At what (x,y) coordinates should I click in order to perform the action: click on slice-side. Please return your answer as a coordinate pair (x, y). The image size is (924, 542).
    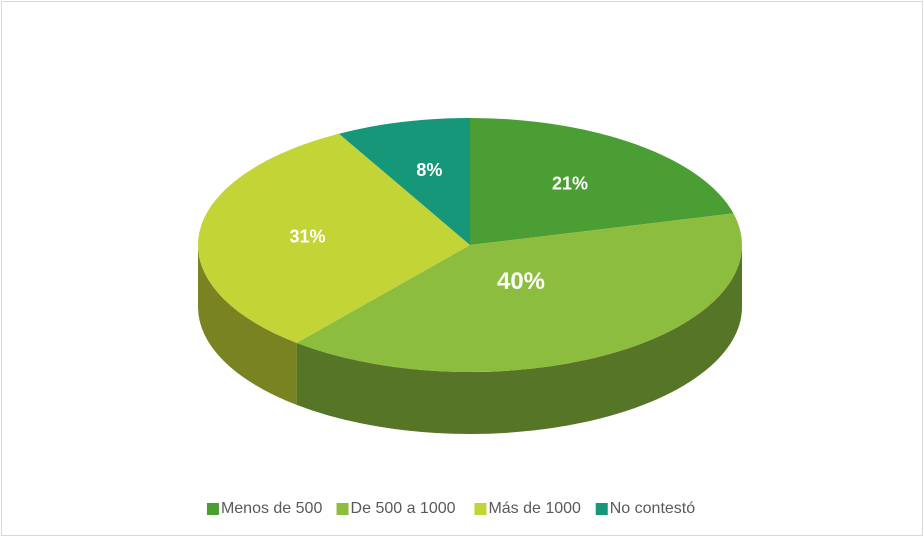
    Looking at the image, I should click on (247, 325).